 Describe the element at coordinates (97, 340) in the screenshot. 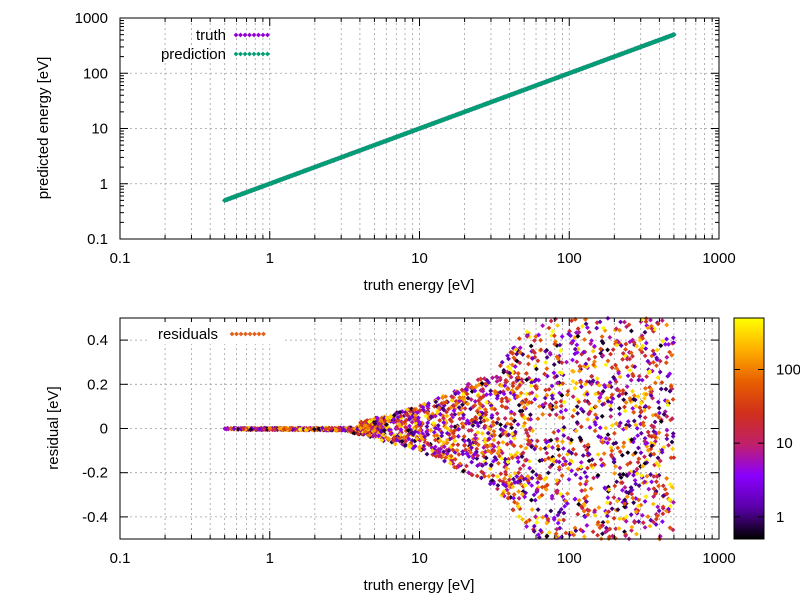

I see `y-tick-label: 0.4` at that location.